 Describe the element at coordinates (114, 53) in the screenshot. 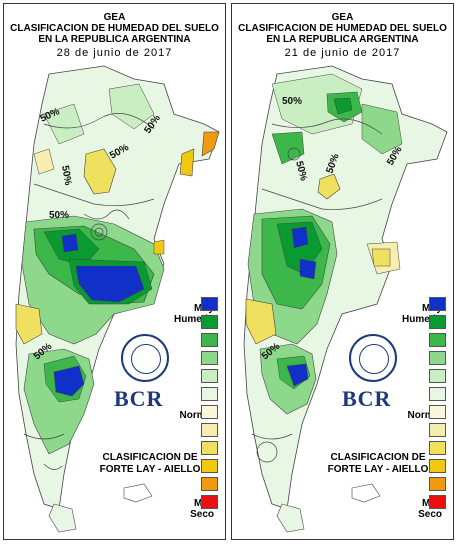

I see `map-date: 28 de junio de 2017` at that location.